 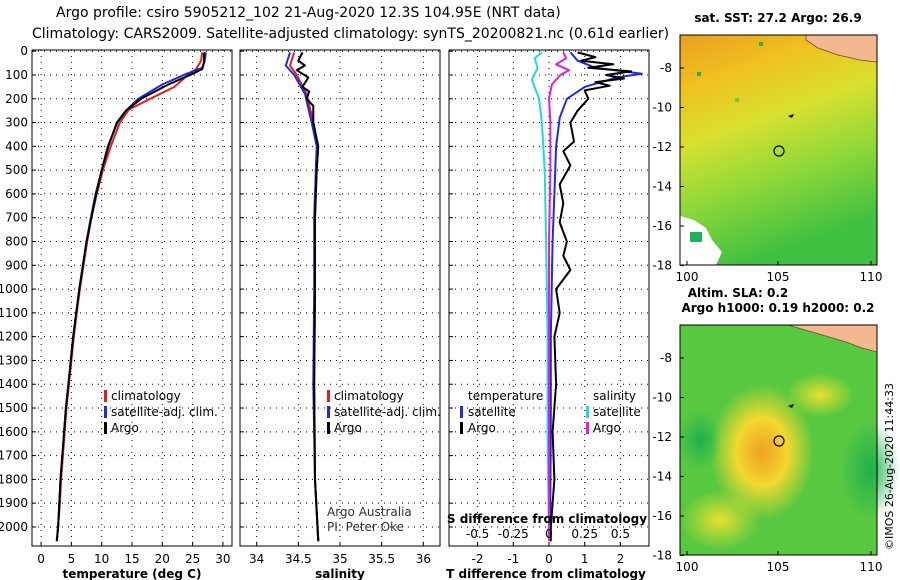 I want to click on temperature-axis-label: temperature (deg C), so click(x=132, y=573).